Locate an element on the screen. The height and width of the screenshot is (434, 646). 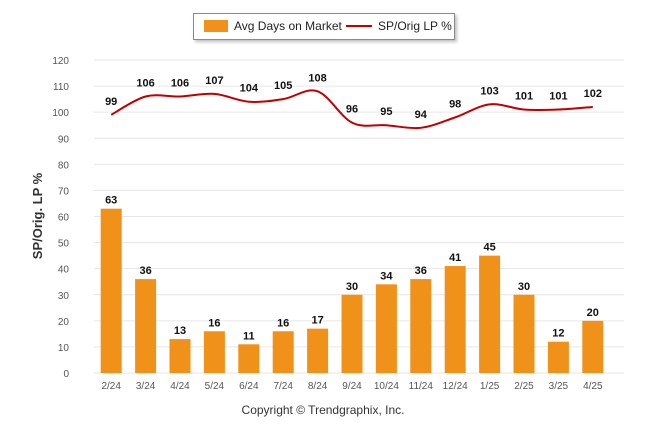
legend-item-line: SP/Orig LP % is located at coordinates (399, 26).